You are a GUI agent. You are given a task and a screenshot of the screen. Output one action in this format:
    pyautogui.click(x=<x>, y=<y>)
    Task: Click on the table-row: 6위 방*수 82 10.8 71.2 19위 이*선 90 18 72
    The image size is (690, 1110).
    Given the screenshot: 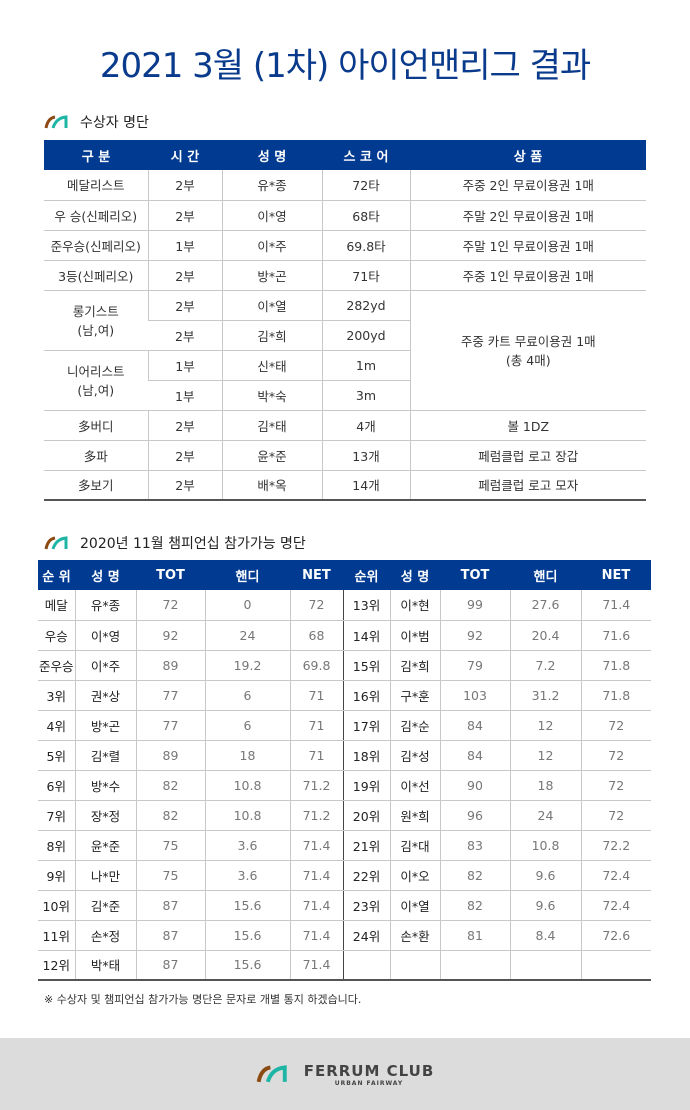 What is the action you would take?
    pyautogui.click(x=344, y=785)
    